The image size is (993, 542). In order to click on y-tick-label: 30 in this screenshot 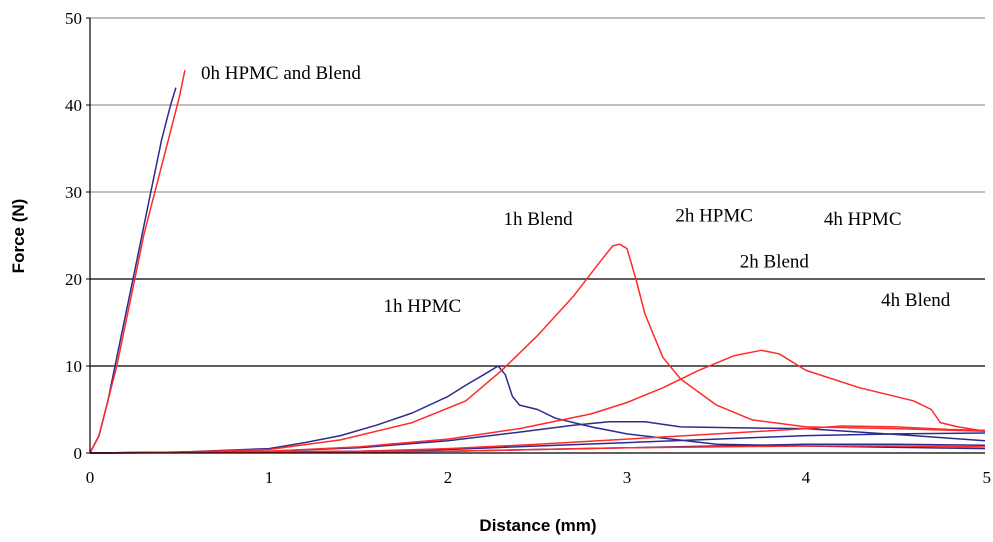, I will do `click(73, 192)`.